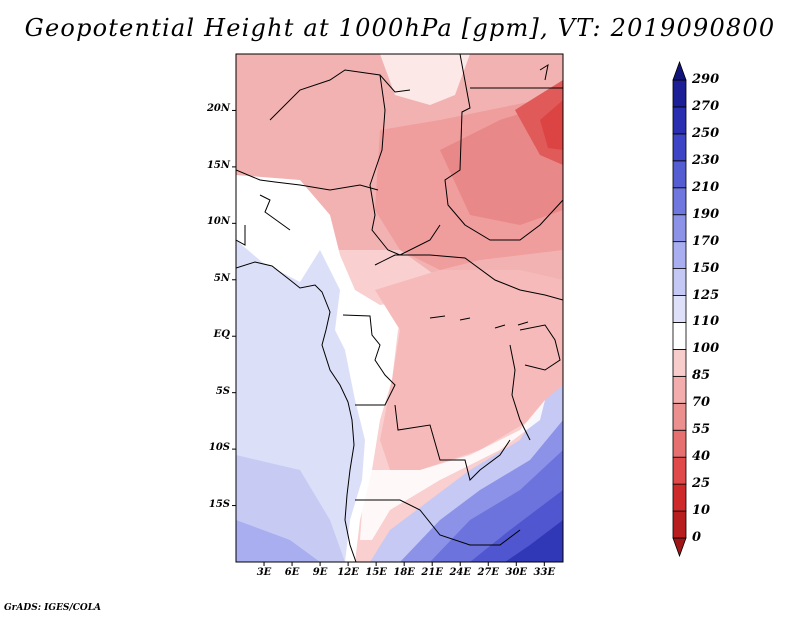 The height and width of the screenshot is (622, 800). Describe the element at coordinates (432, 572) in the screenshot. I see `lon-label: 21E` at that location.